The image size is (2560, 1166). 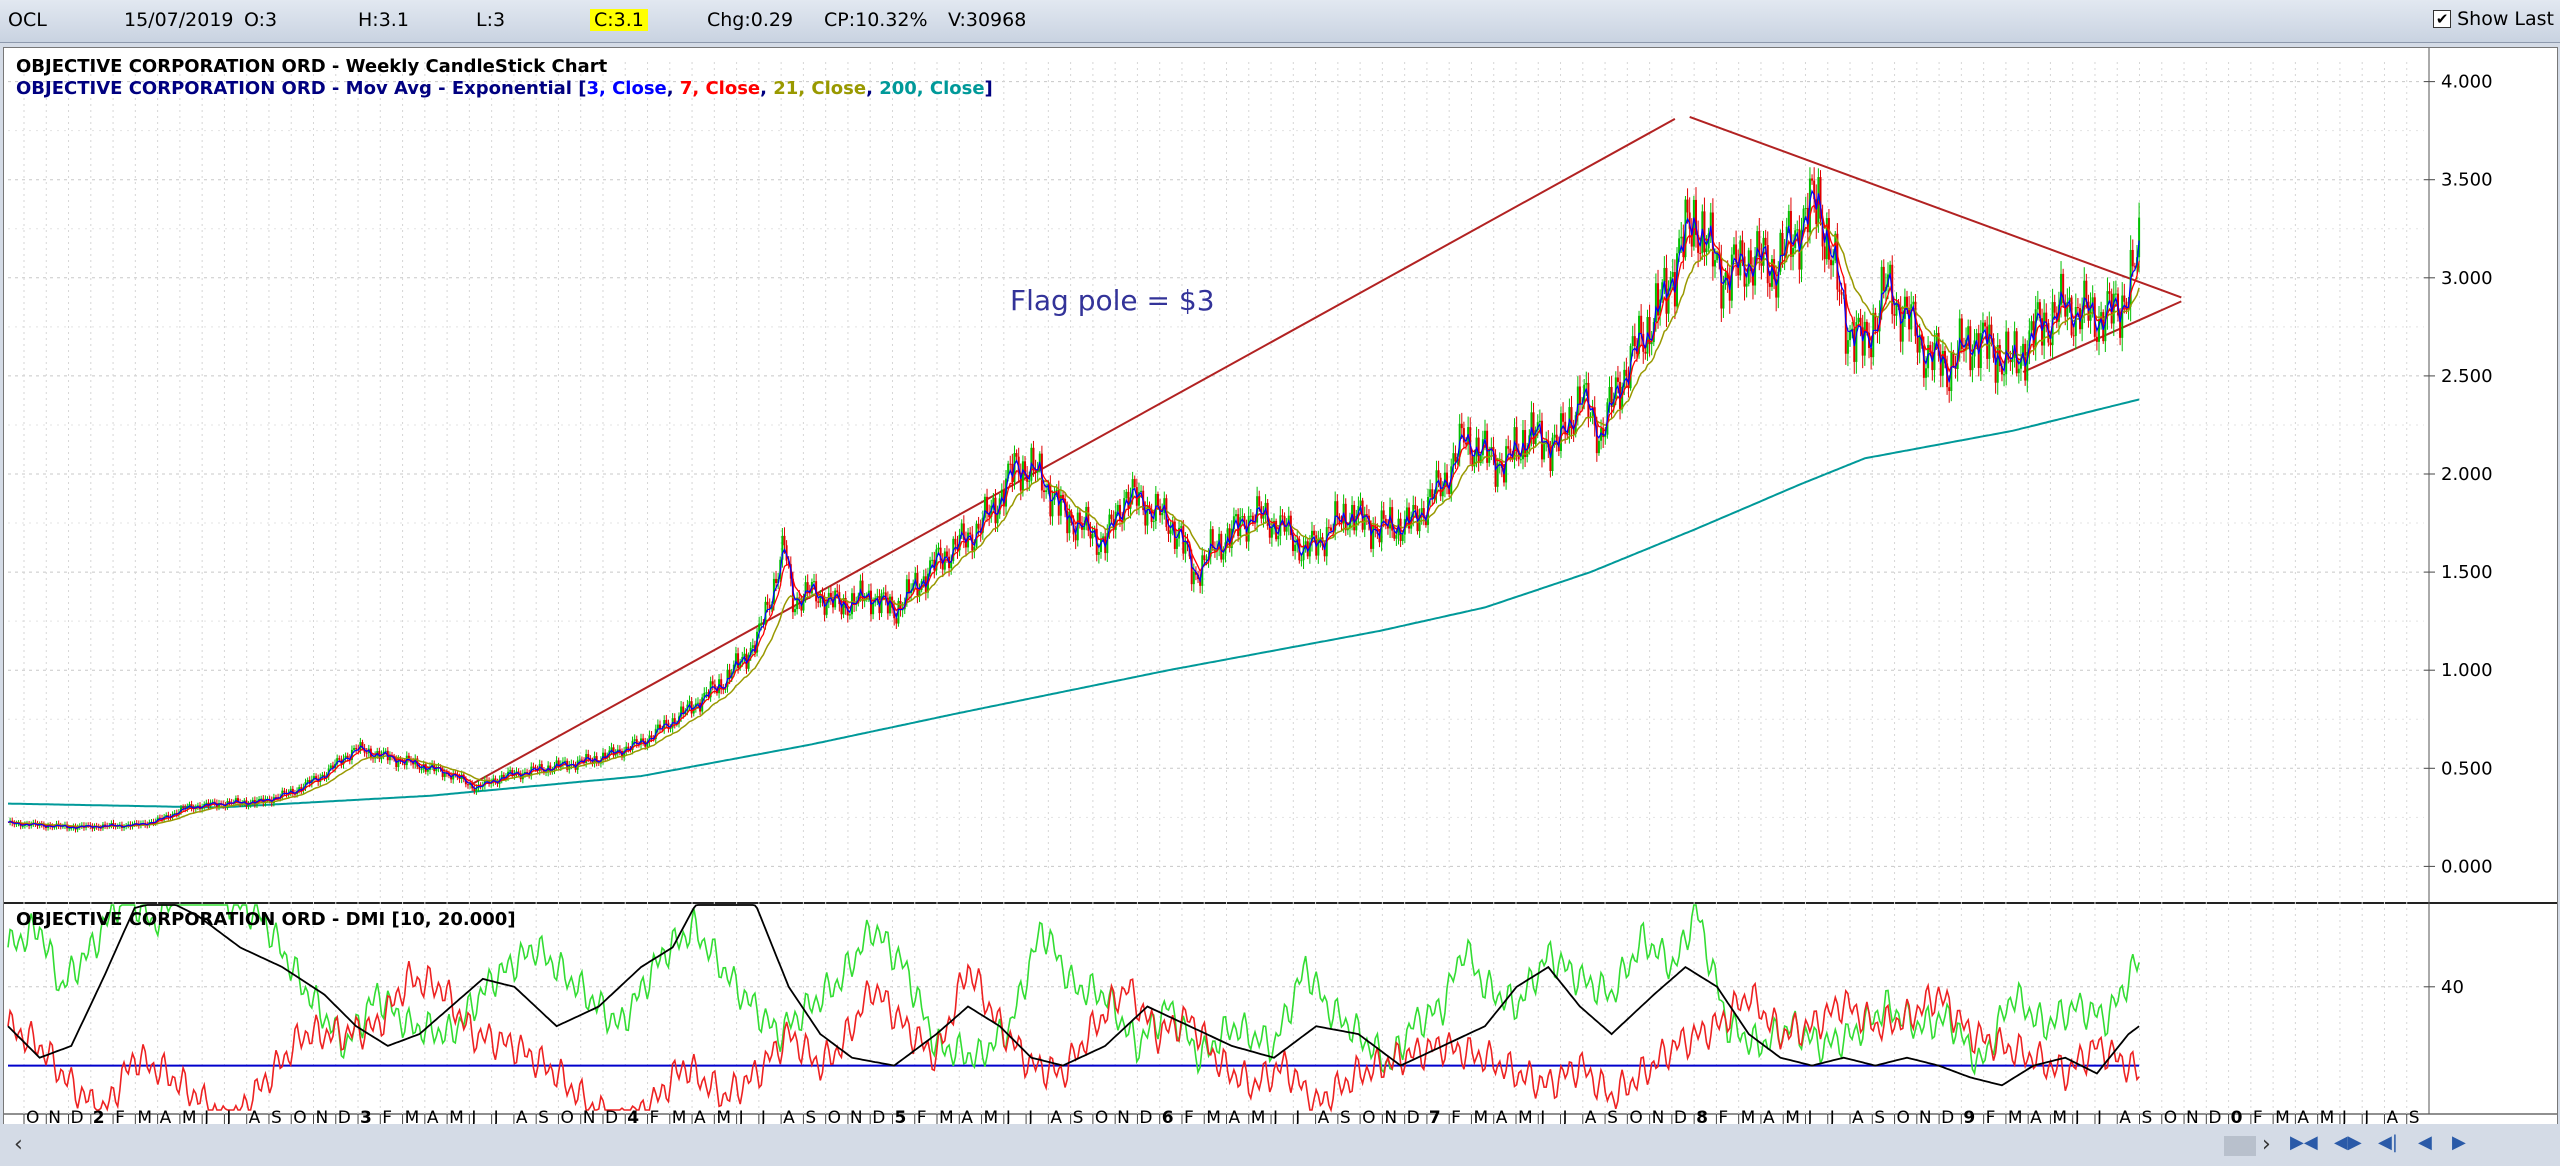 I want to click on adx-line, so click(x=1073, y=995).